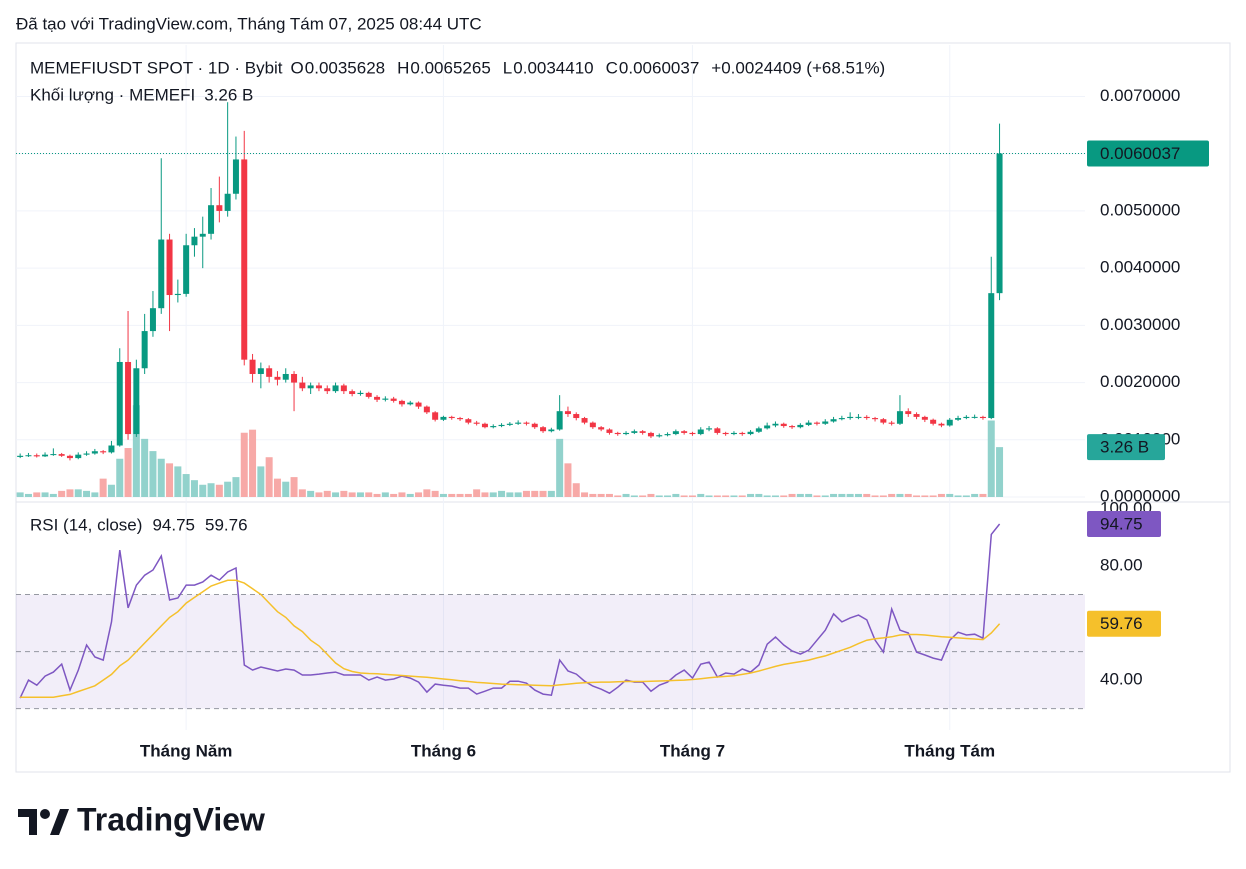 This screenshot has height=869, width=1246. Describe the element at coordinates (1126, 447) in the screenshot. I see `volume-tag-bg` at that location.